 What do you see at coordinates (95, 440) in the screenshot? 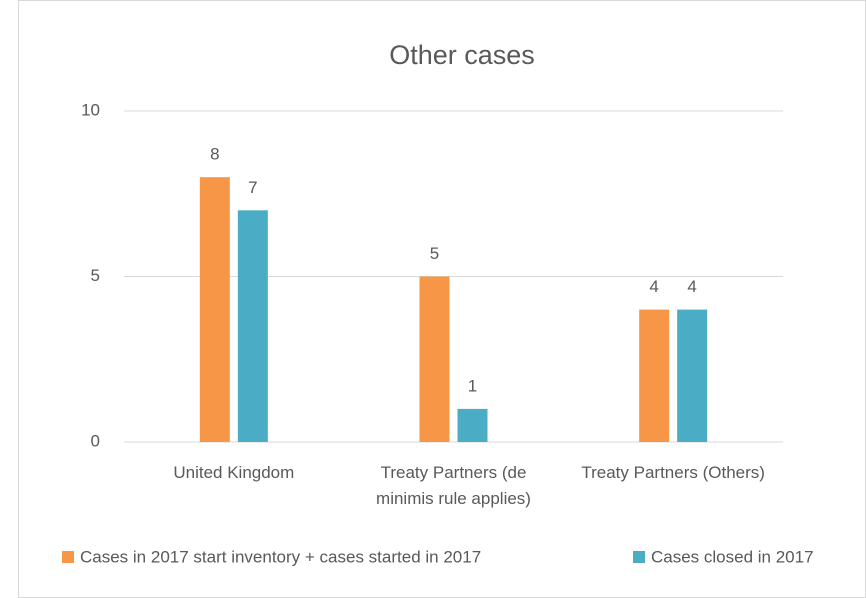
I see `y-tick-label: 0` at bounding box center [95, 440].